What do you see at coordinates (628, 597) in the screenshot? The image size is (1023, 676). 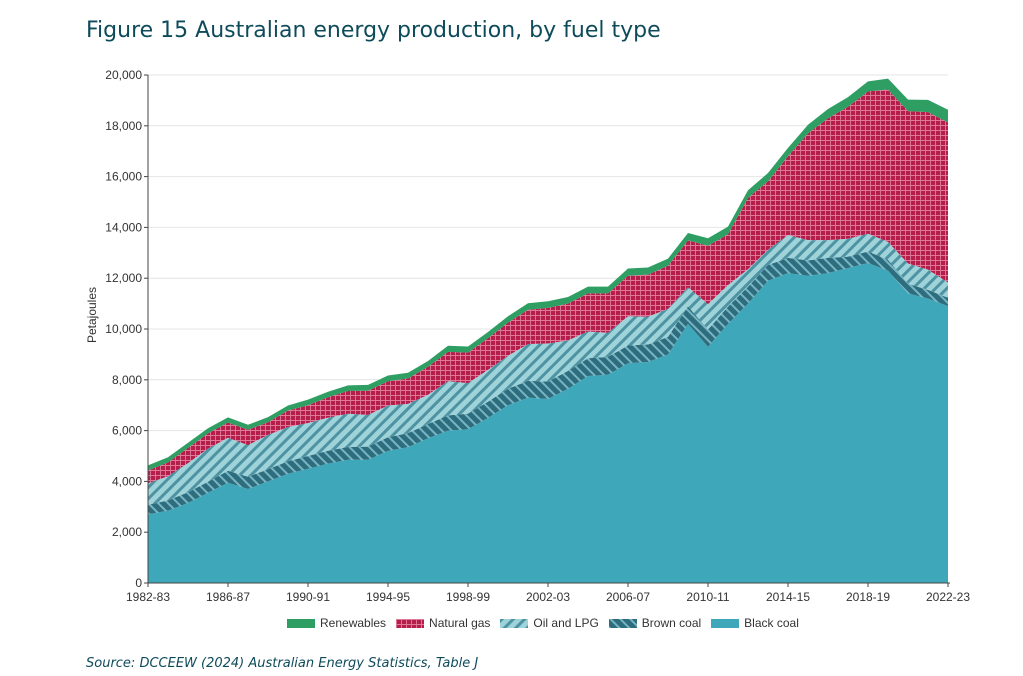 I see `x-tick-label: 2006-07` at bounding box center [628, 597].